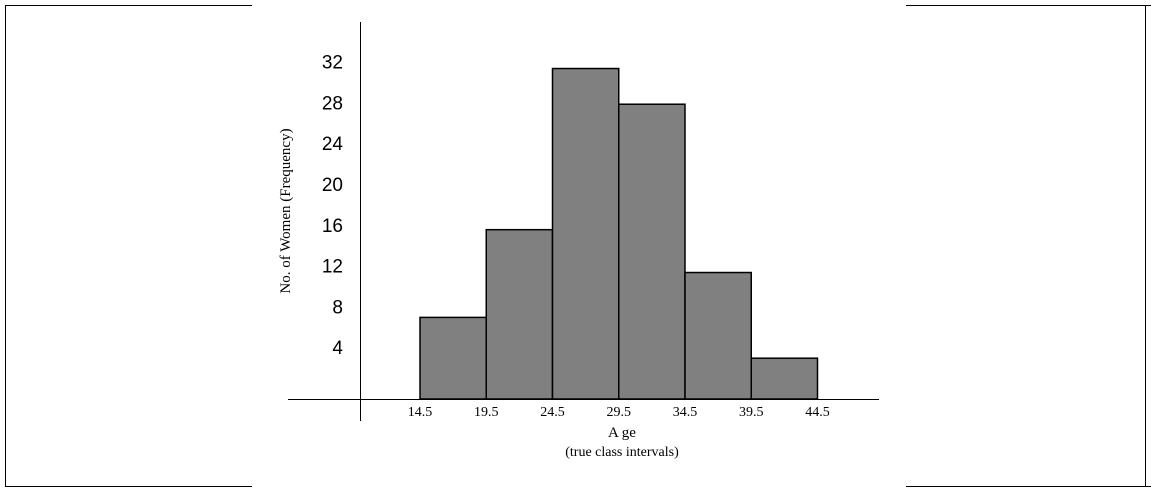  What do you see at coordinates (420, 412) in the screenshot?
I see `x-tick-label: 14.5` at bounding box center [420, 412].